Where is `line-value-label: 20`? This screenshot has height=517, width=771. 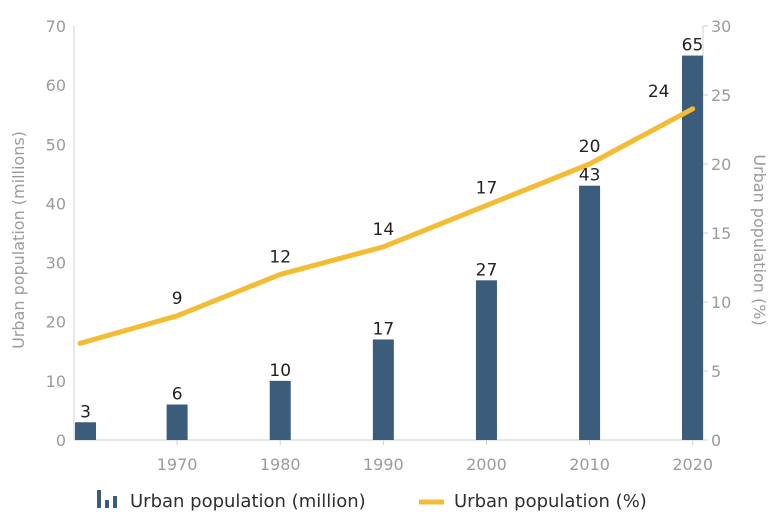 line-value-label: 20 is located at coordinates (590, 147).